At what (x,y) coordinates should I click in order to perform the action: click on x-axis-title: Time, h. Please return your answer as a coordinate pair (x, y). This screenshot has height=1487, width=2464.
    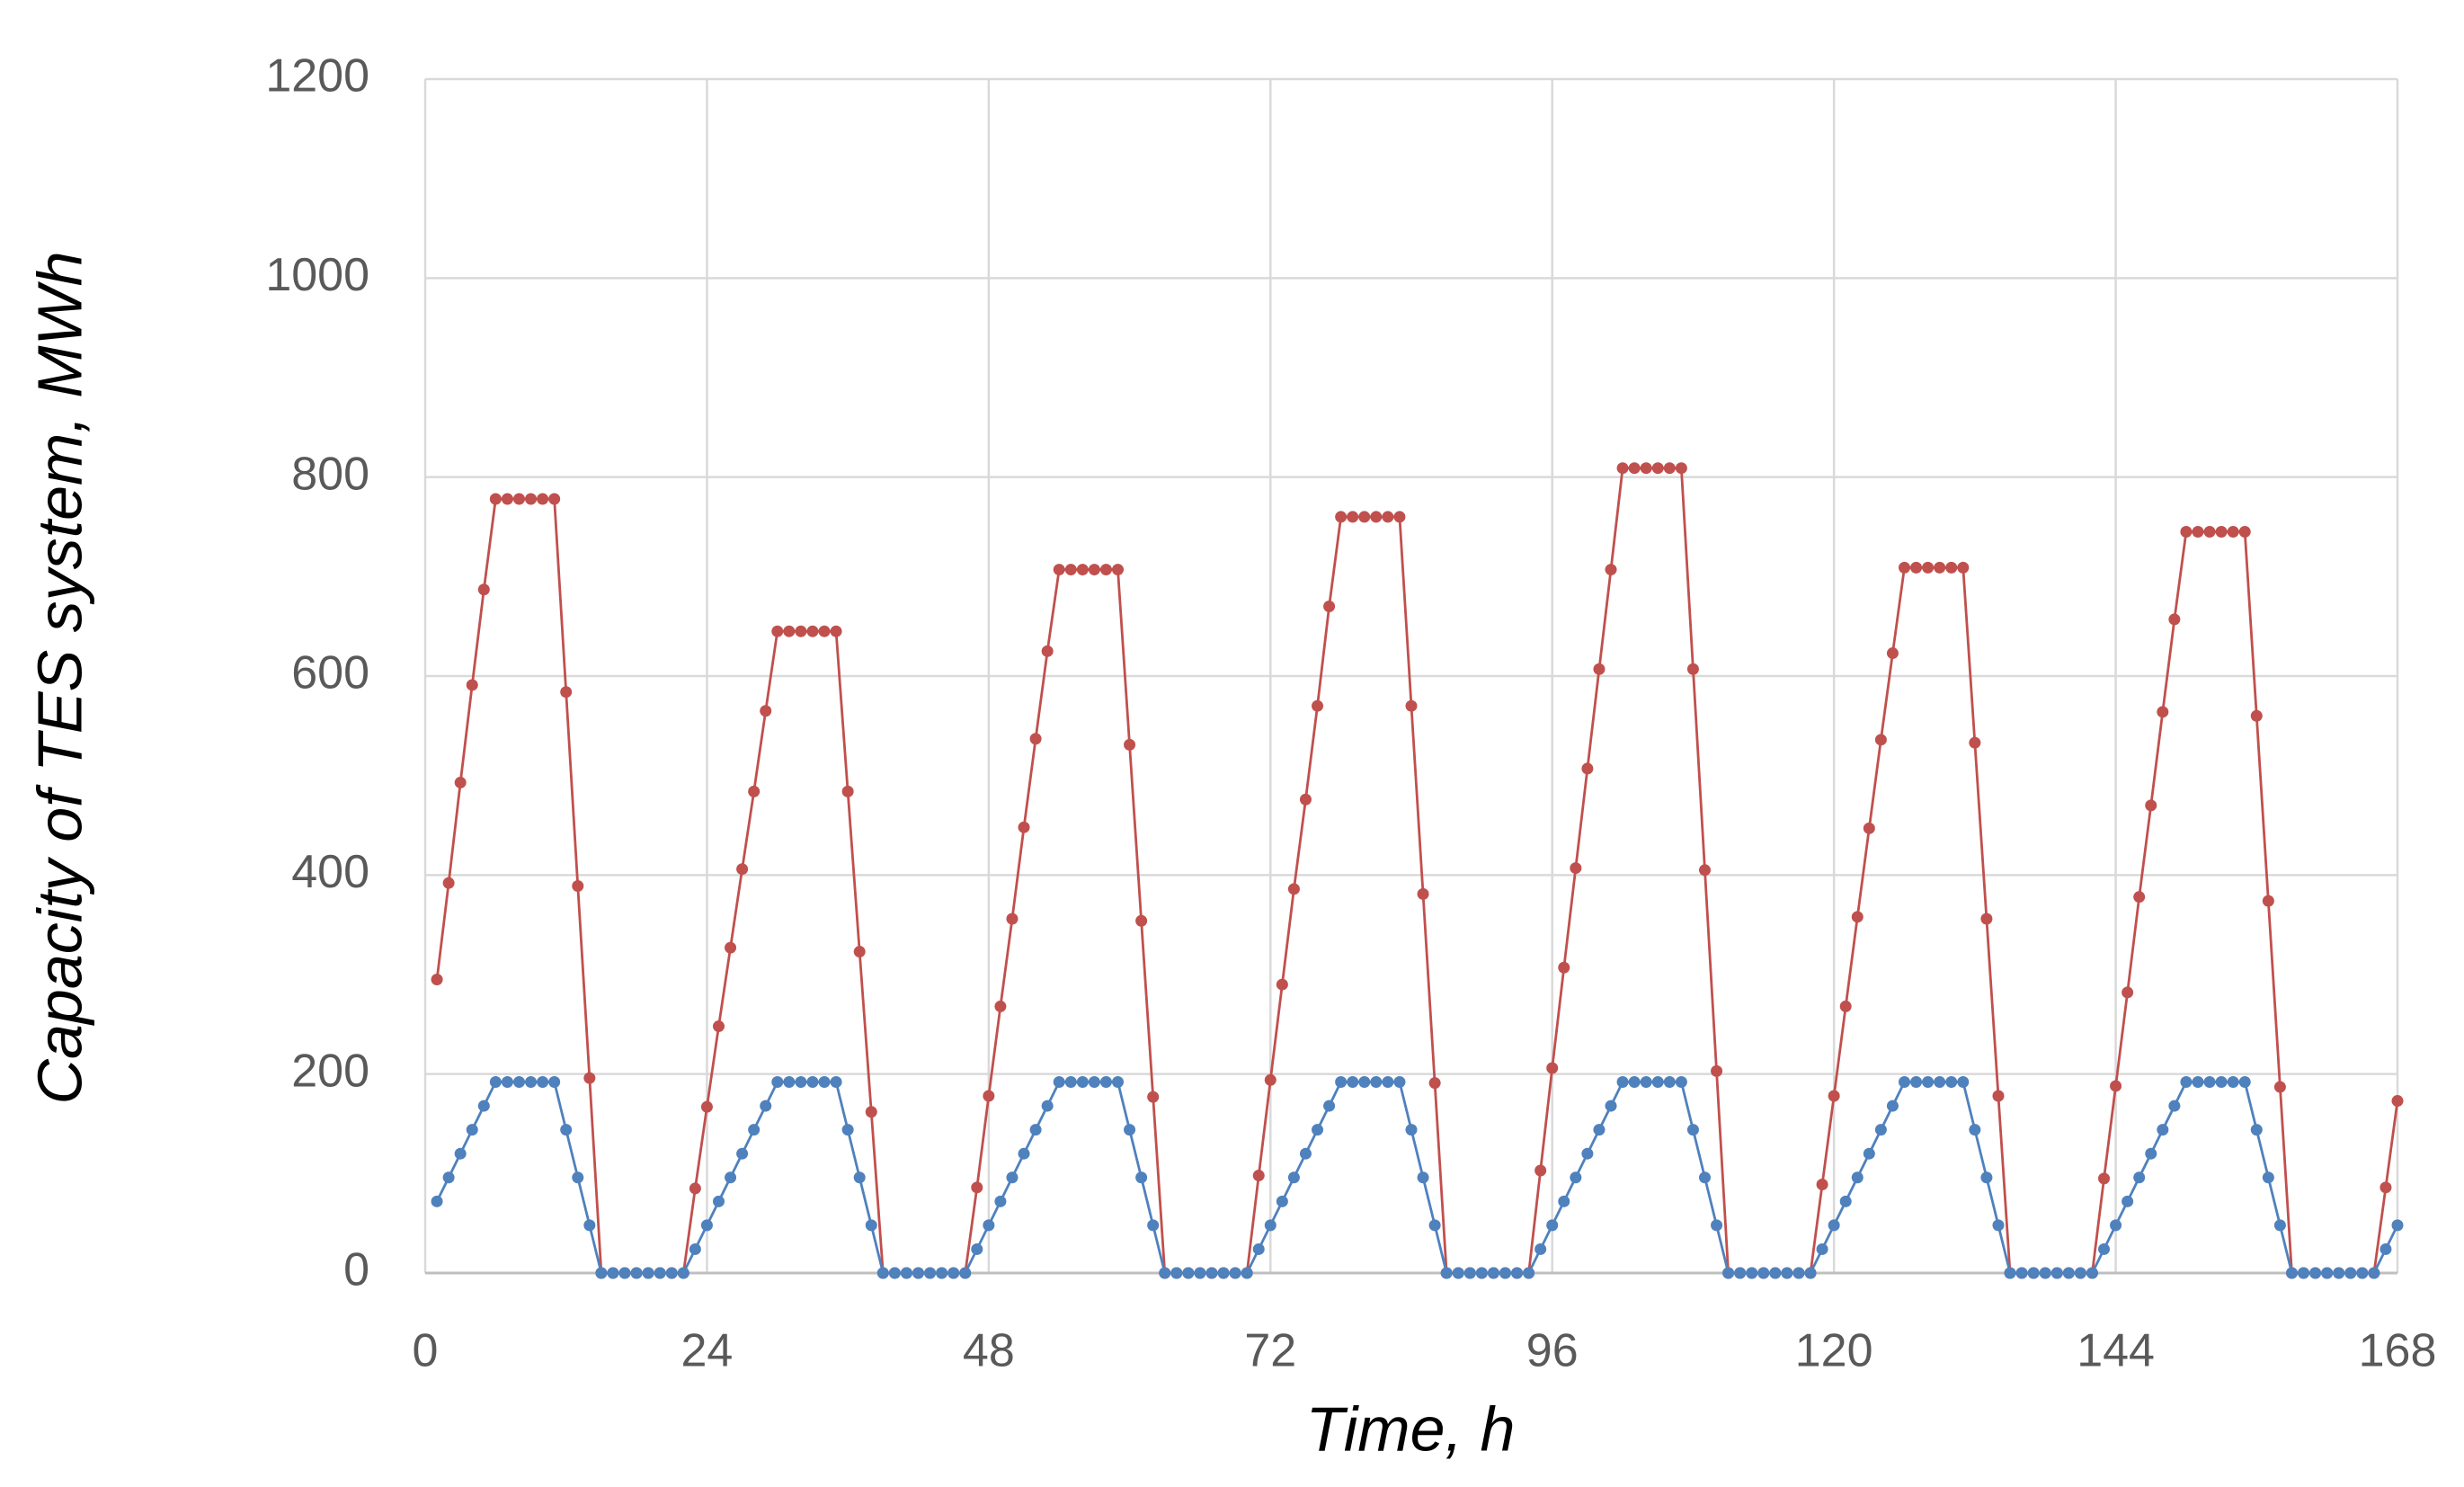
    Looking at the image, I should click on (1411, 1429).